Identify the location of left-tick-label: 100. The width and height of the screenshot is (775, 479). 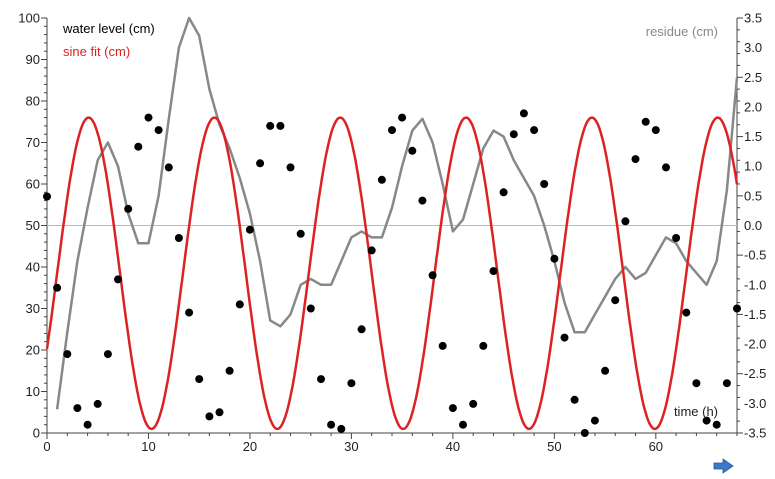
(29, 18).